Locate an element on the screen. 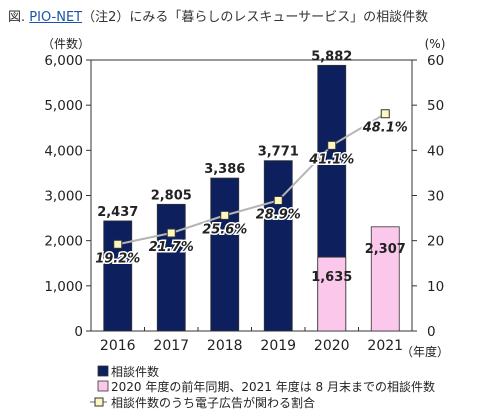 This screenshot has height=419, width=492. title-prefix: 図. is located at coordinates (17, 17).